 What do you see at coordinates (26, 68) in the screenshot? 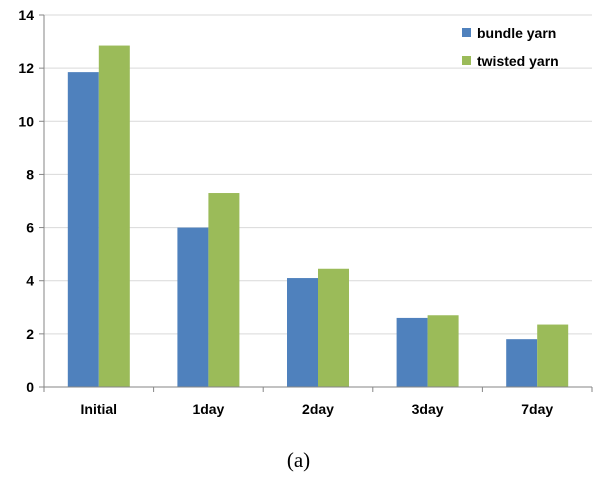
I see `y-tick-label-12: 12` at bounding box center [26, 68].